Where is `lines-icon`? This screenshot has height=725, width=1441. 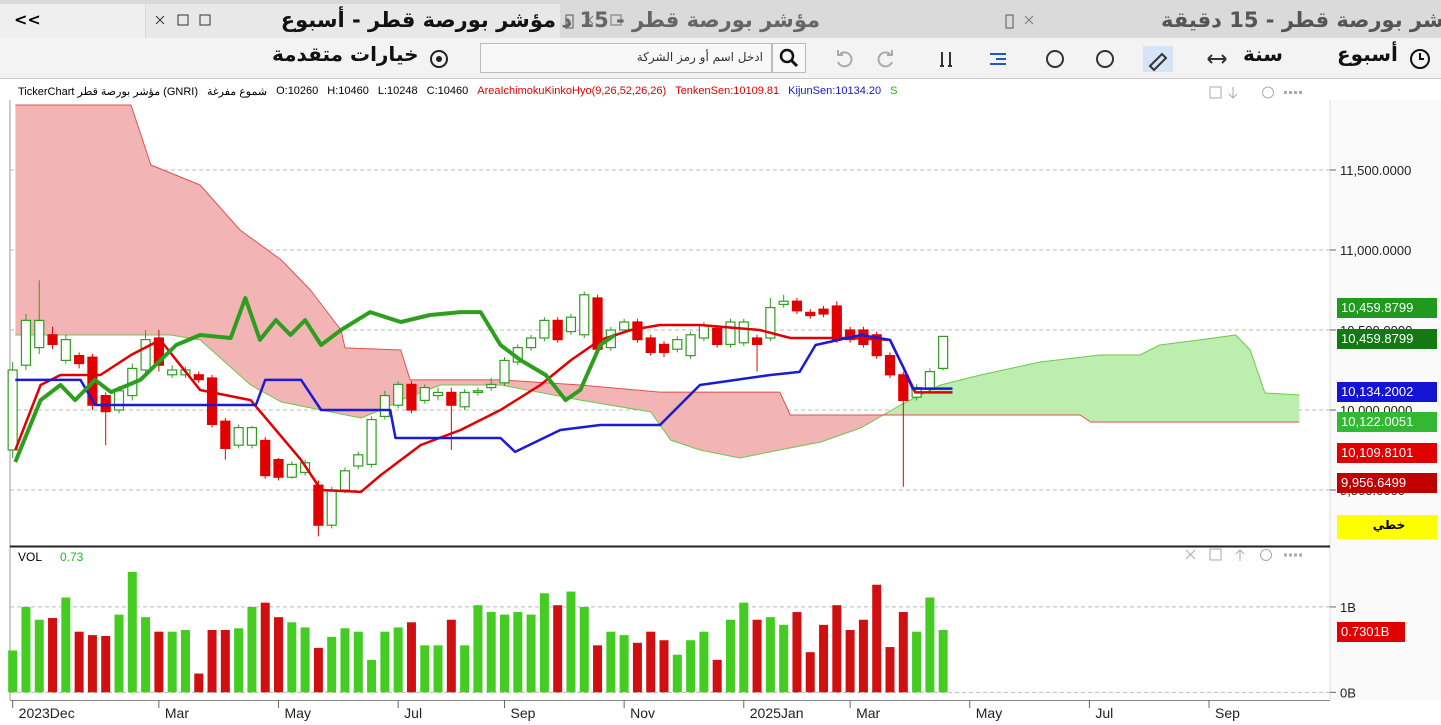
lines-icon is located at coordinates (998, 59).